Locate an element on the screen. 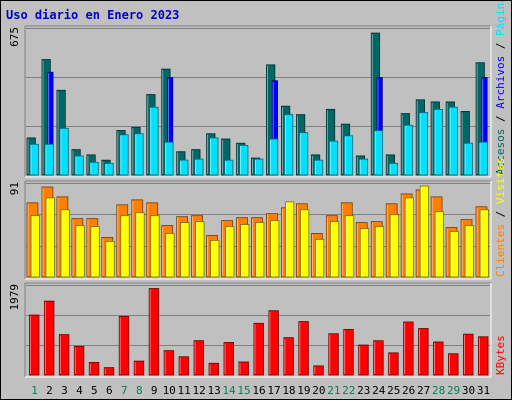  legend-entry: Clientes is located at coordinates (500, 250).